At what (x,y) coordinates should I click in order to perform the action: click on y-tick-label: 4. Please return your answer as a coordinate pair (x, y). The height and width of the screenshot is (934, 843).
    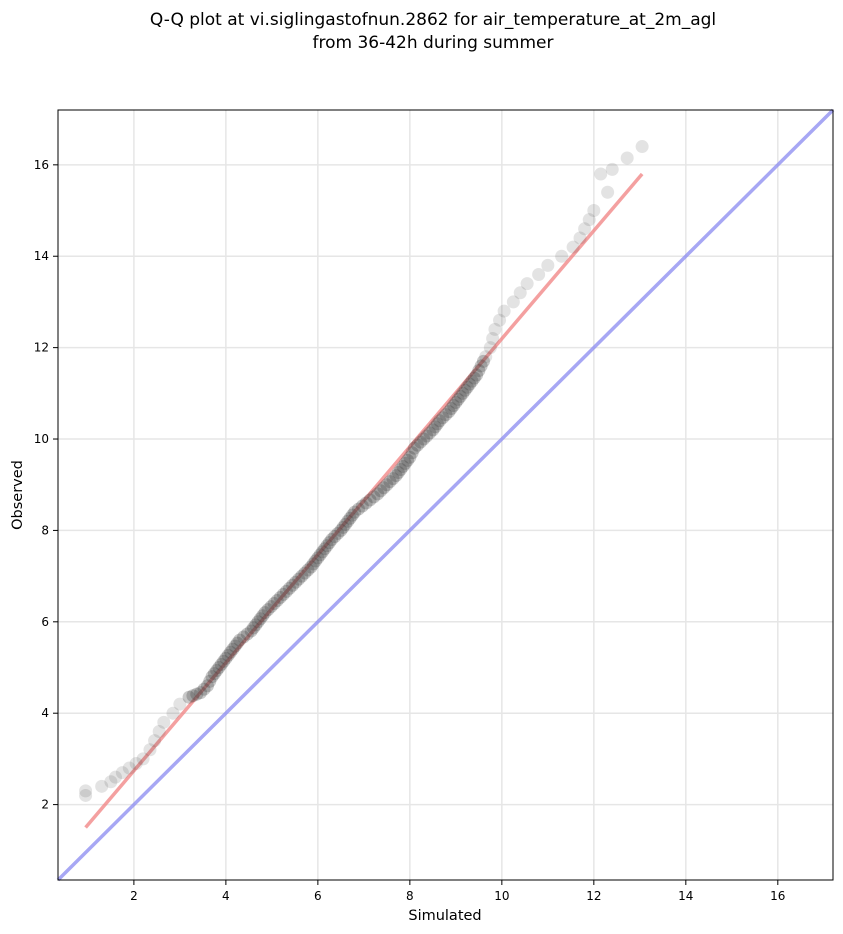
    Looking at the image, I should click on (45, 713).